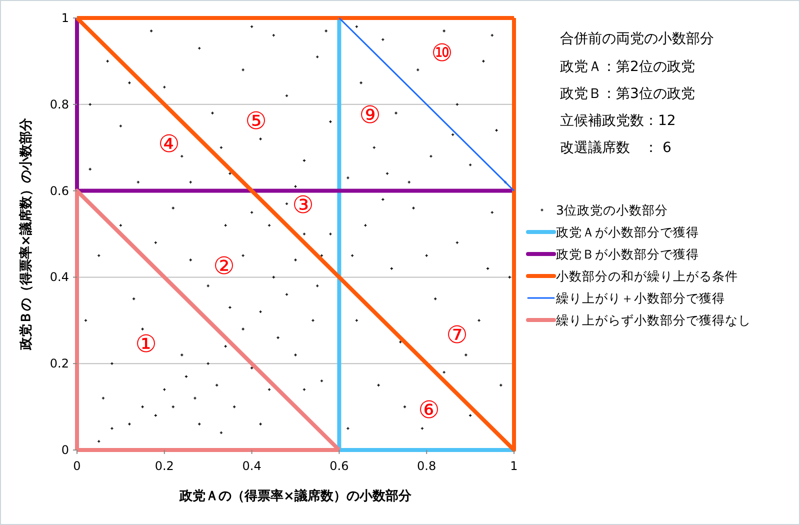  I want to click on annotation: ⑦, so click(457, 335).